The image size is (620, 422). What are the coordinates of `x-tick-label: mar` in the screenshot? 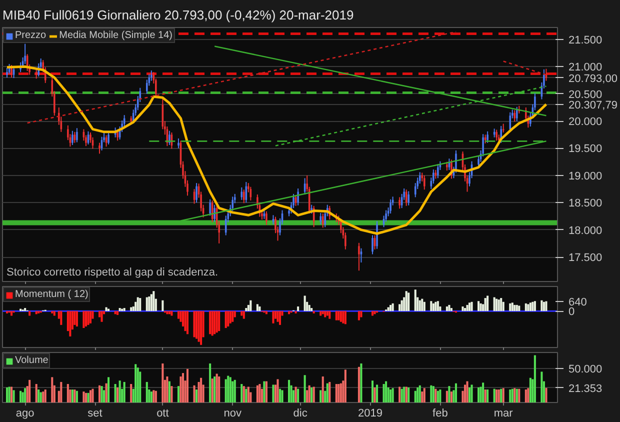 It's located at (504, 414).